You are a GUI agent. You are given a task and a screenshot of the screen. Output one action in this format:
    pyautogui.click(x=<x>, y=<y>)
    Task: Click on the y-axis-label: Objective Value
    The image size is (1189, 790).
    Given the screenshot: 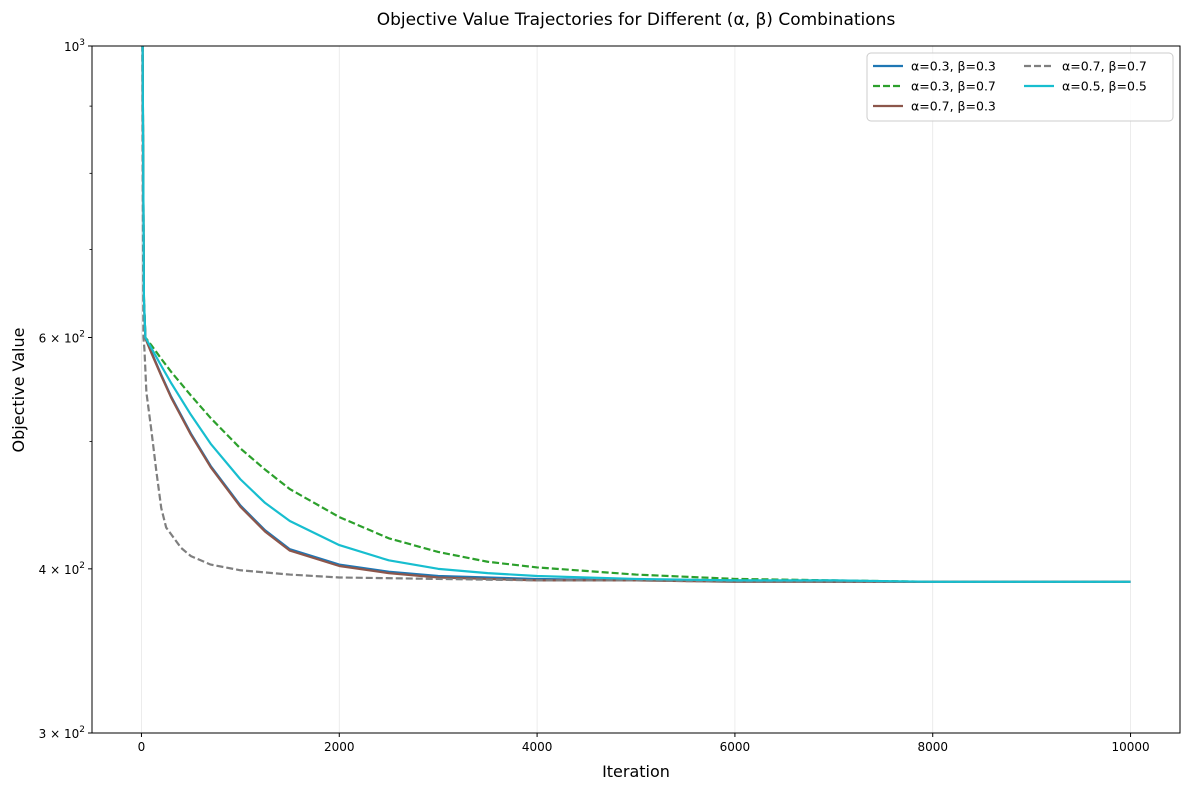 What is the action you would take?
    pyautogui.click(x=18, y=390)
    